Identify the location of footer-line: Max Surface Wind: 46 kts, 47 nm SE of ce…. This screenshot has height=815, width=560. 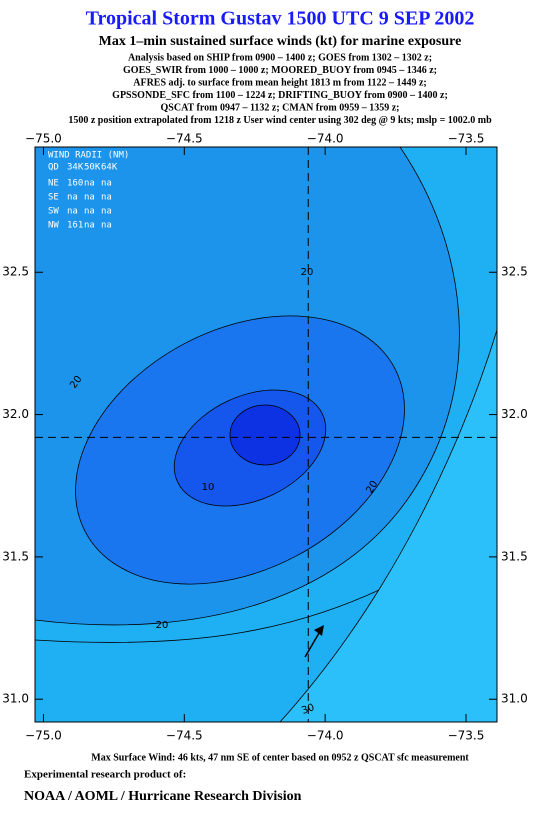
(280, 757).